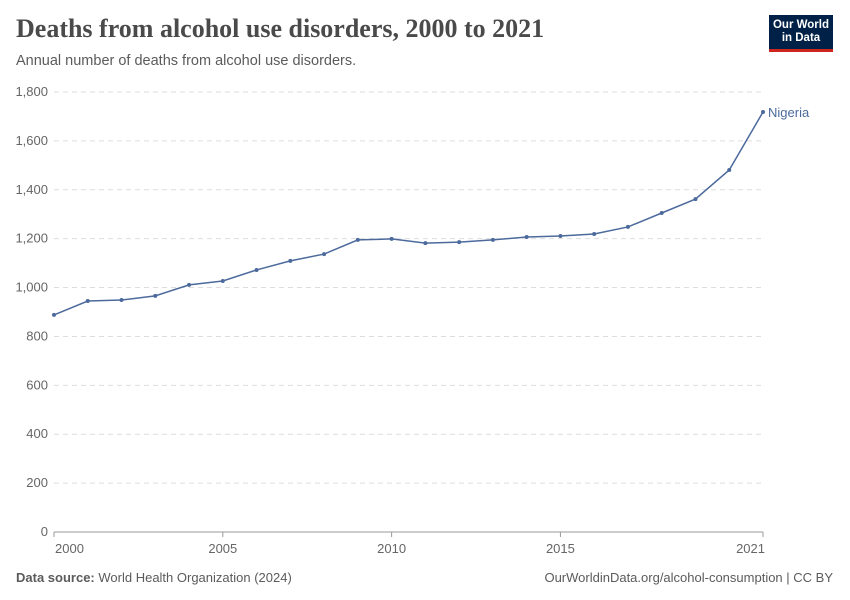 This screenshot has height=600, width=850. What do you see at coordinates (31, 287) in the screenshot?
I see `y-tick-label: 1,000` at bounding box center [31, 287].